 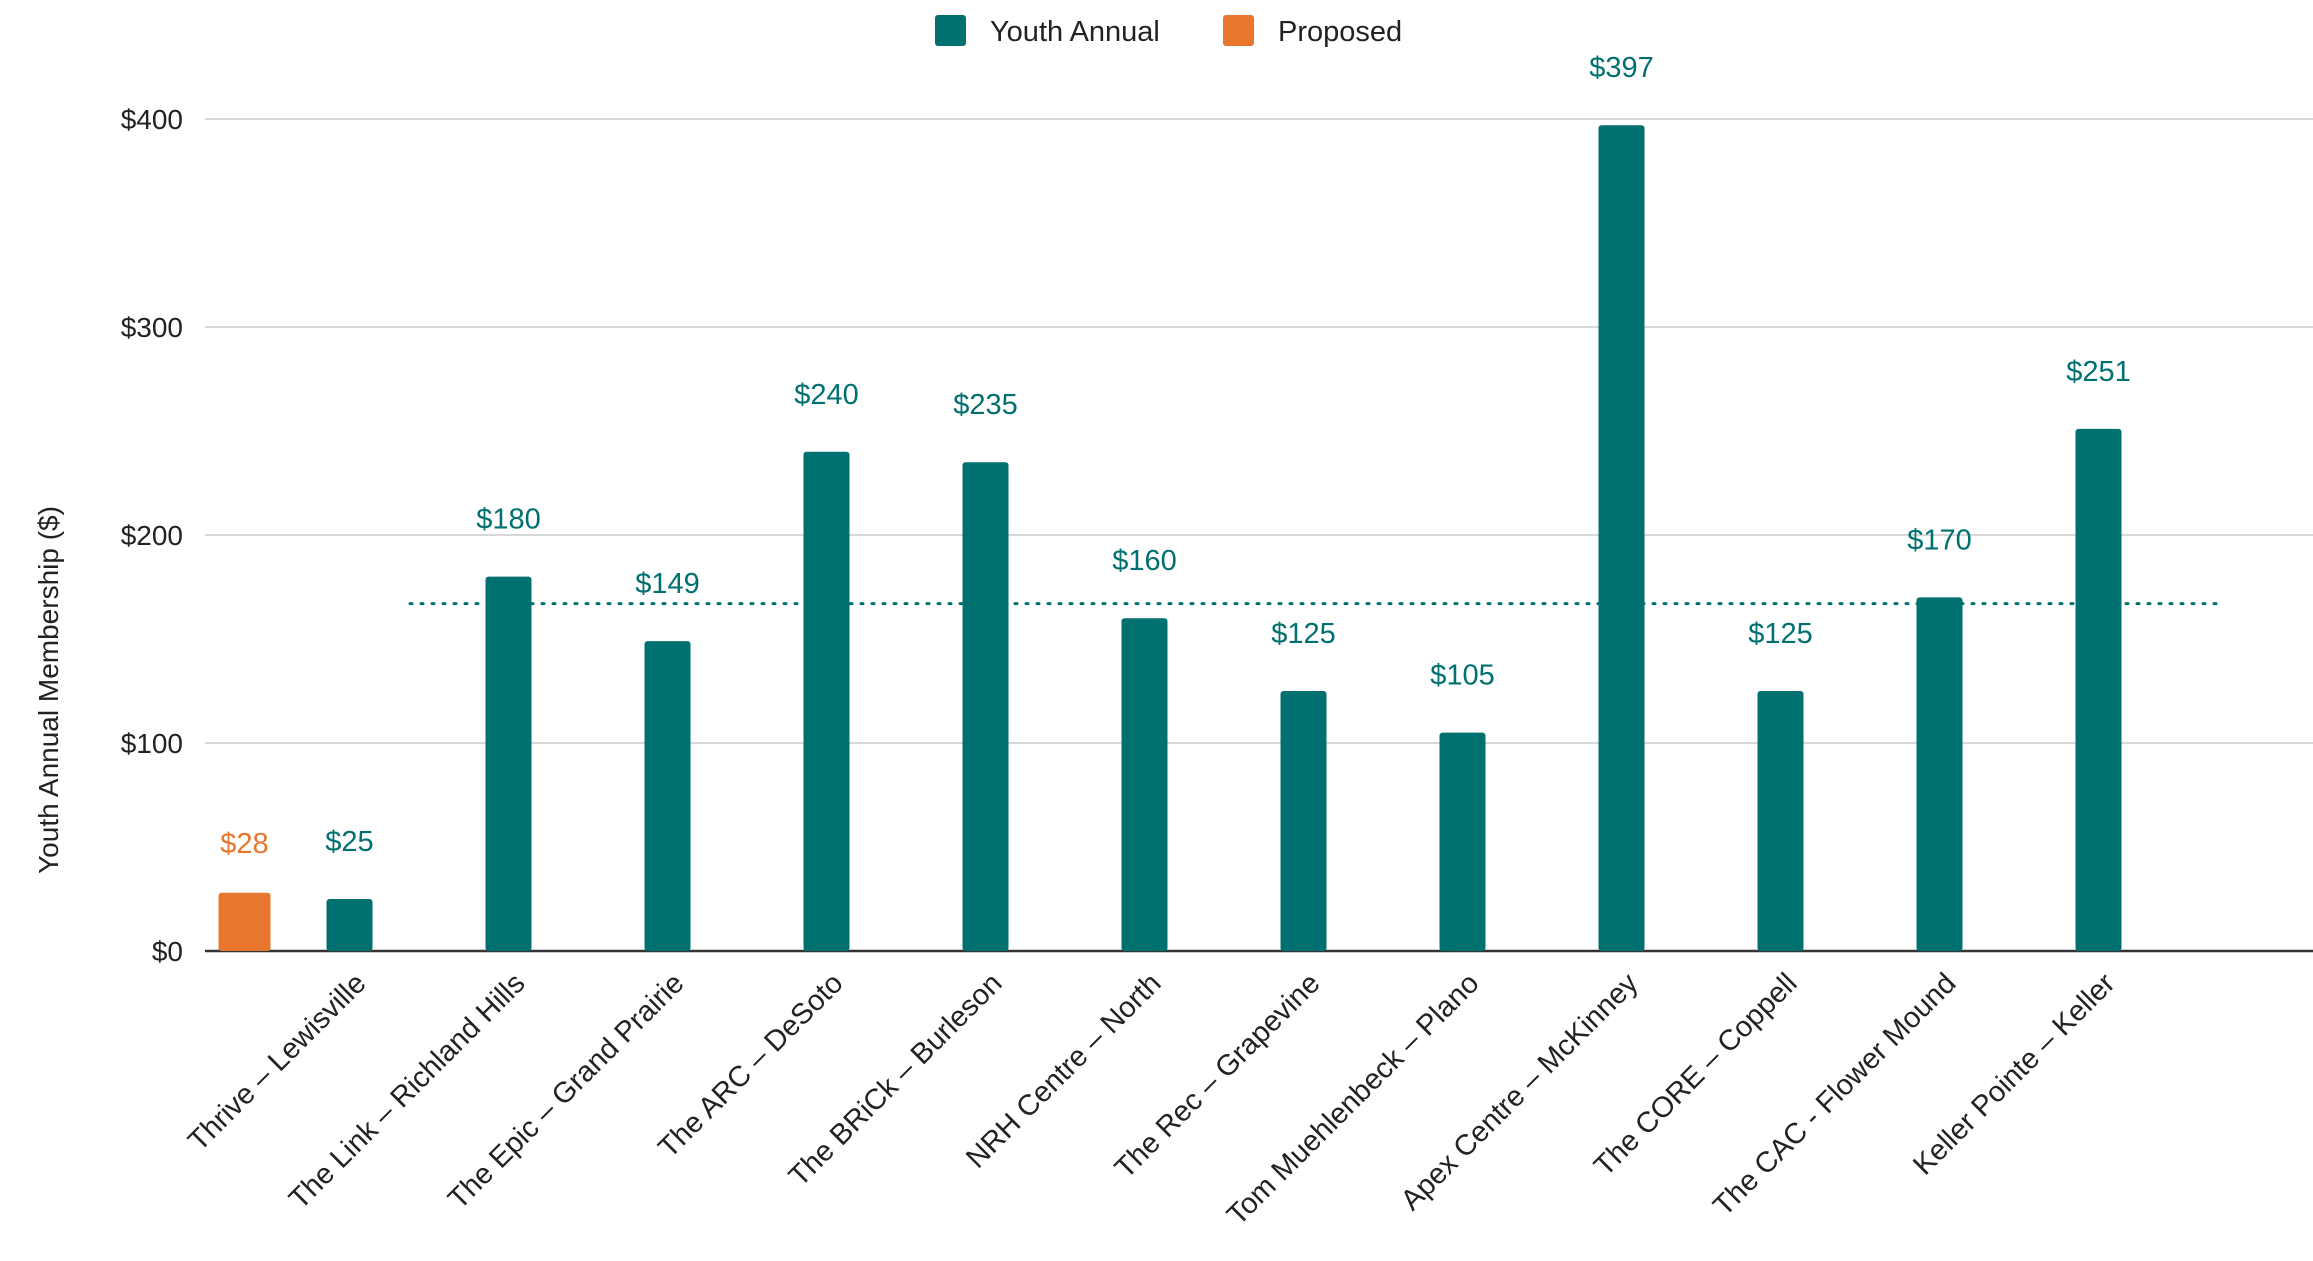 I want to click on data-label-youth-annual: $170, so click(x=1939, y=540).